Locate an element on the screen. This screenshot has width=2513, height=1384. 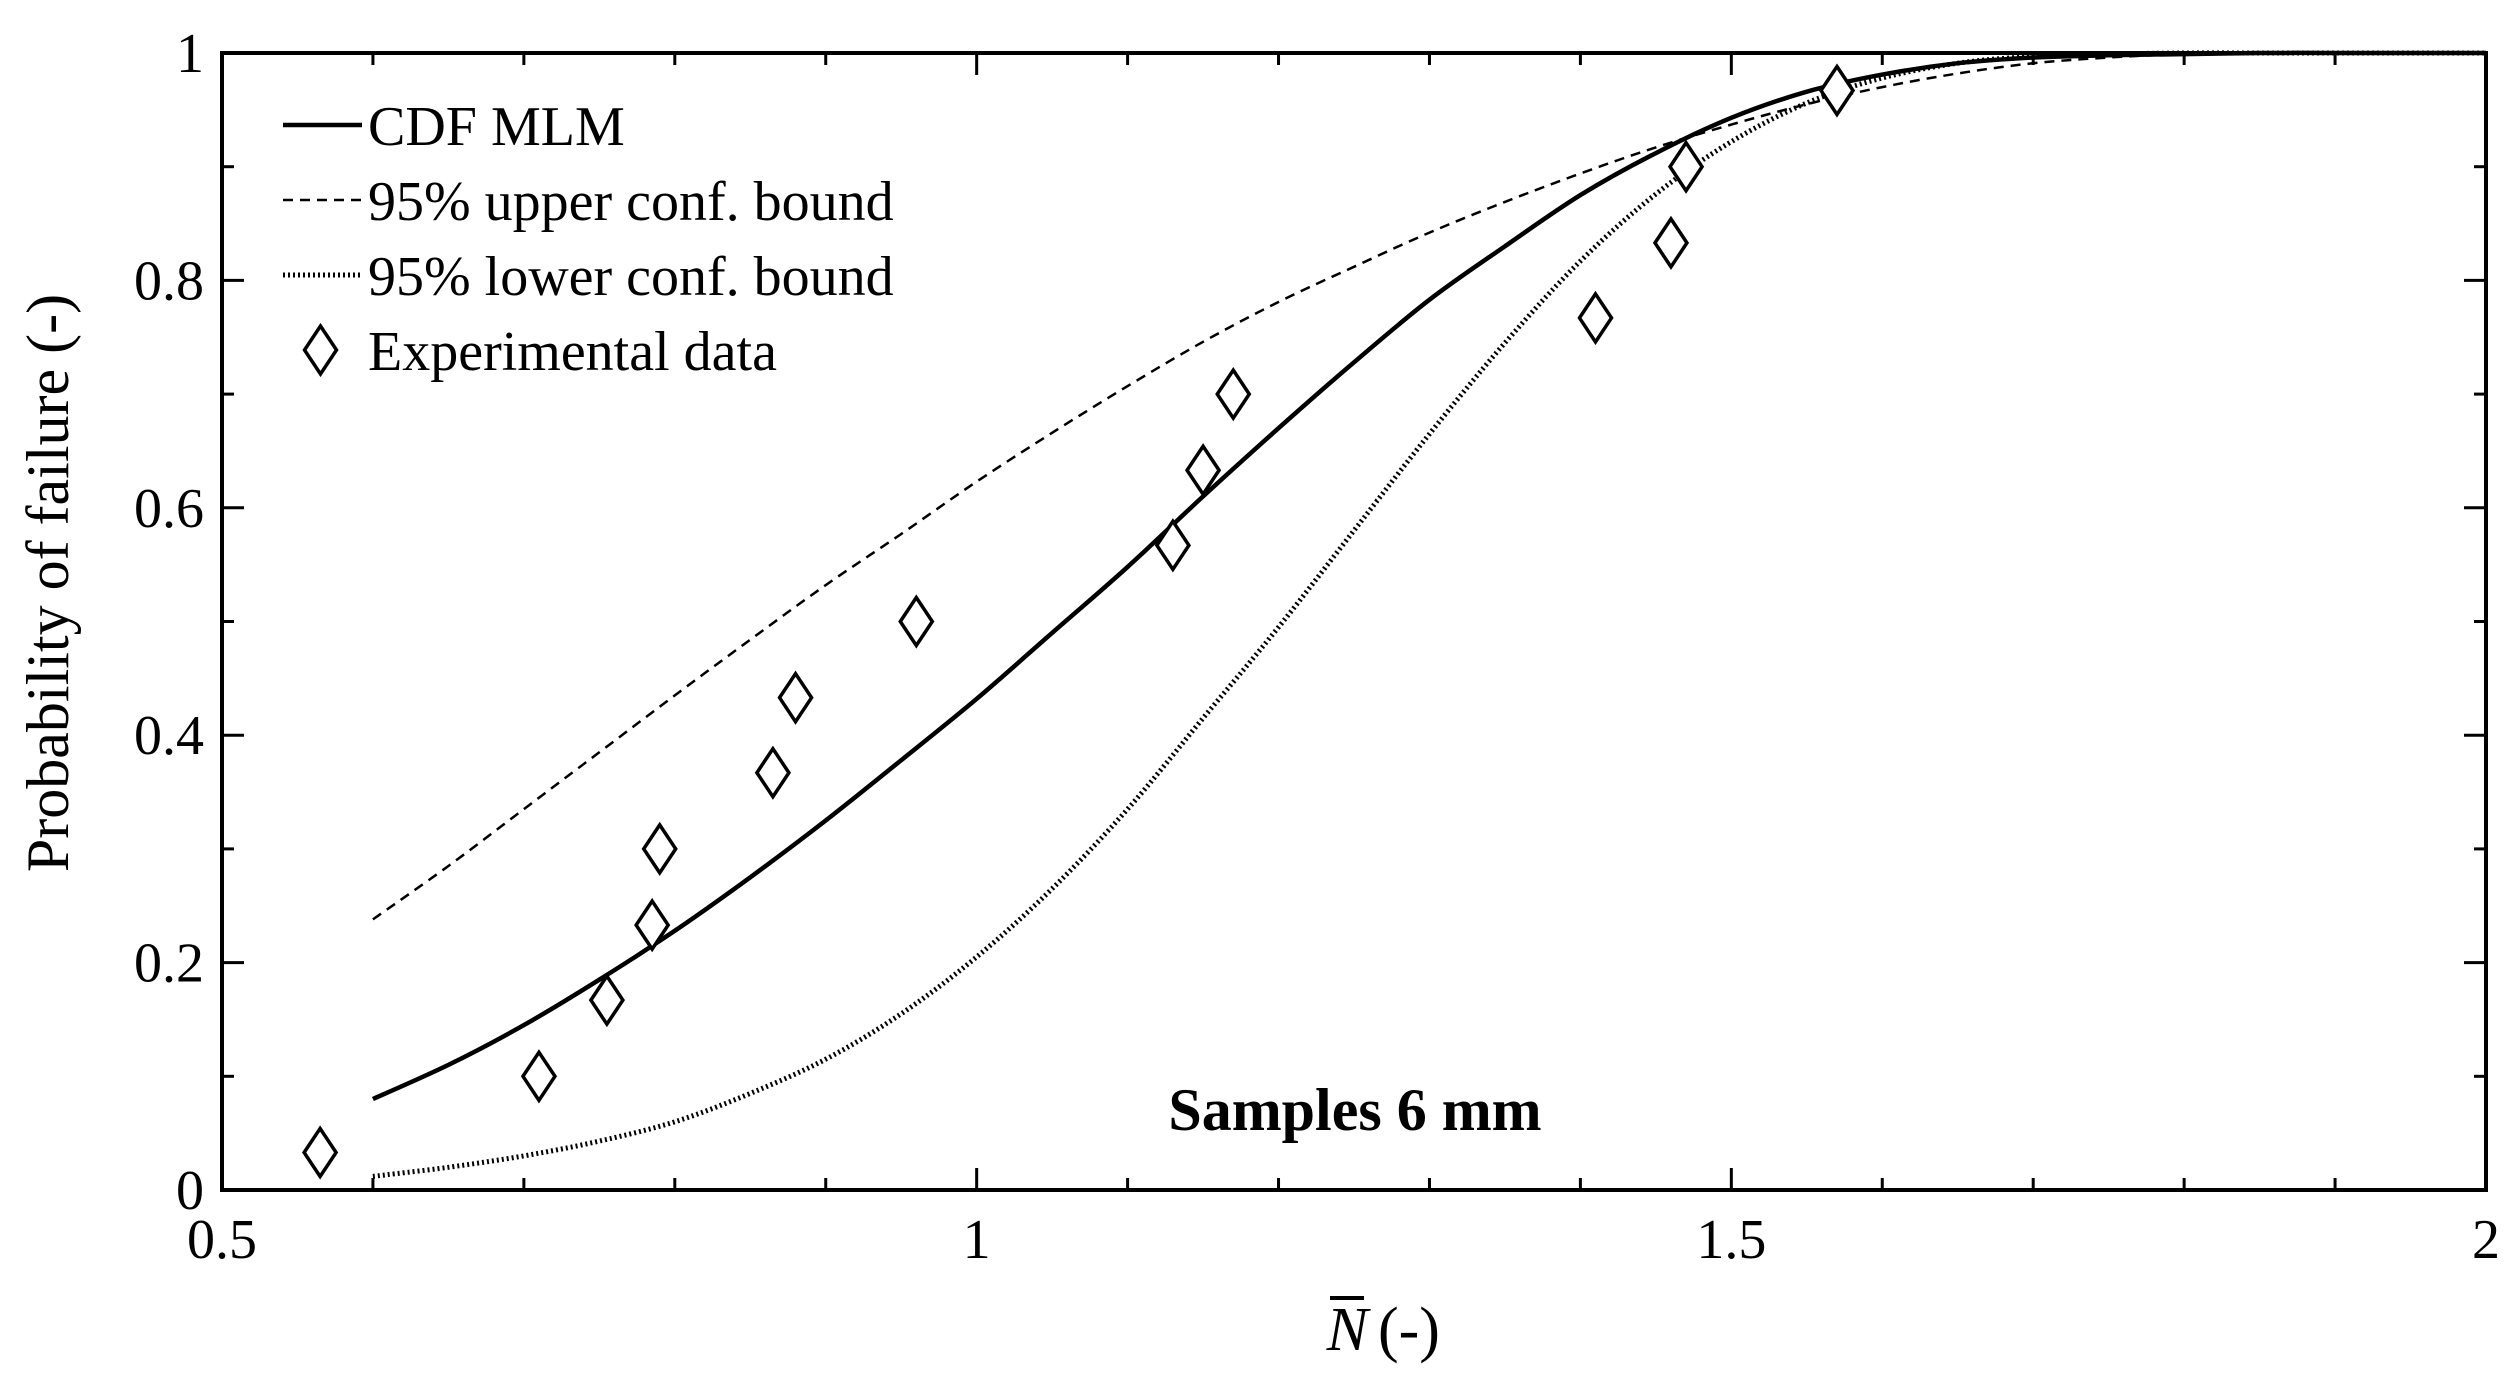
x-axis-symbol: N is located at coordinates (1349, 1330).